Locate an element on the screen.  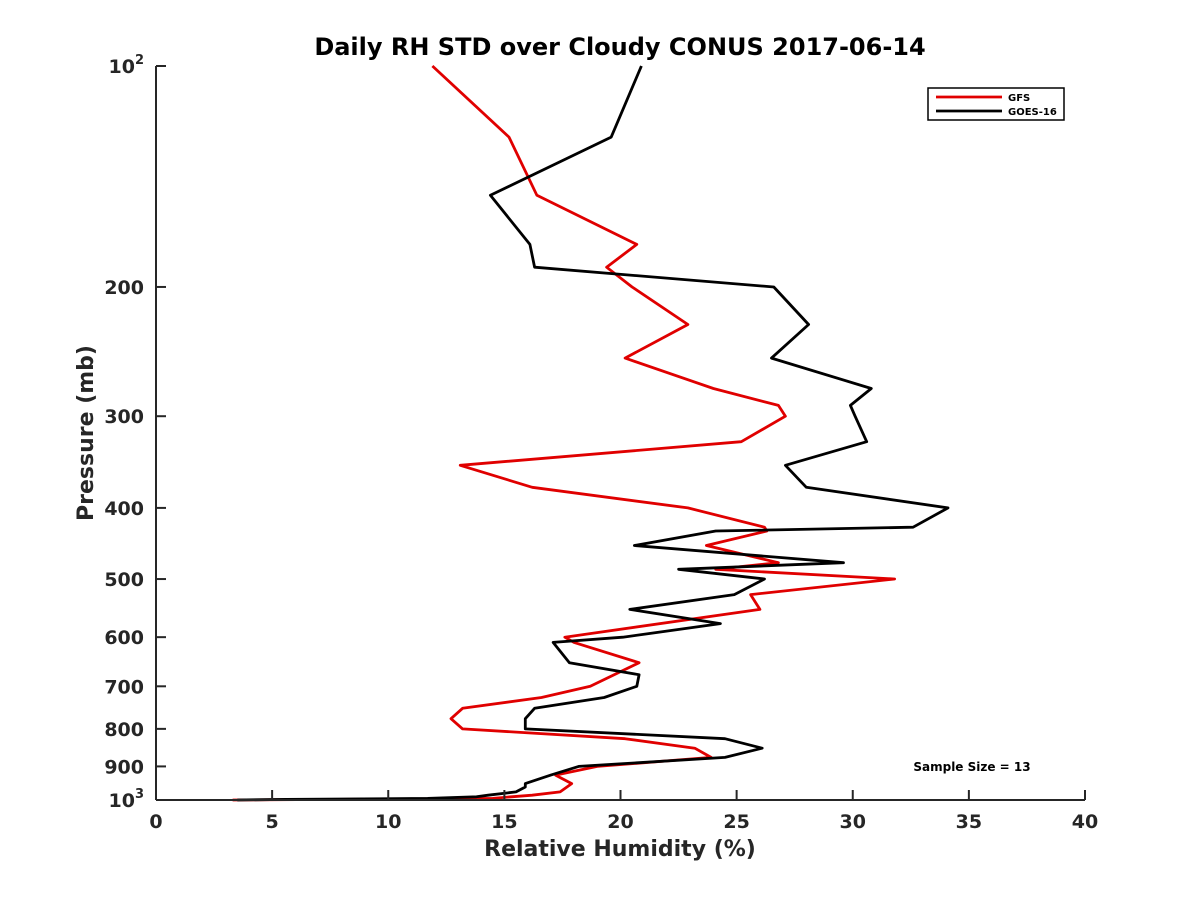
y-axis: 10² 200 300 400 500 600 700 800 900 10³ is located at coordinates (135, 432).